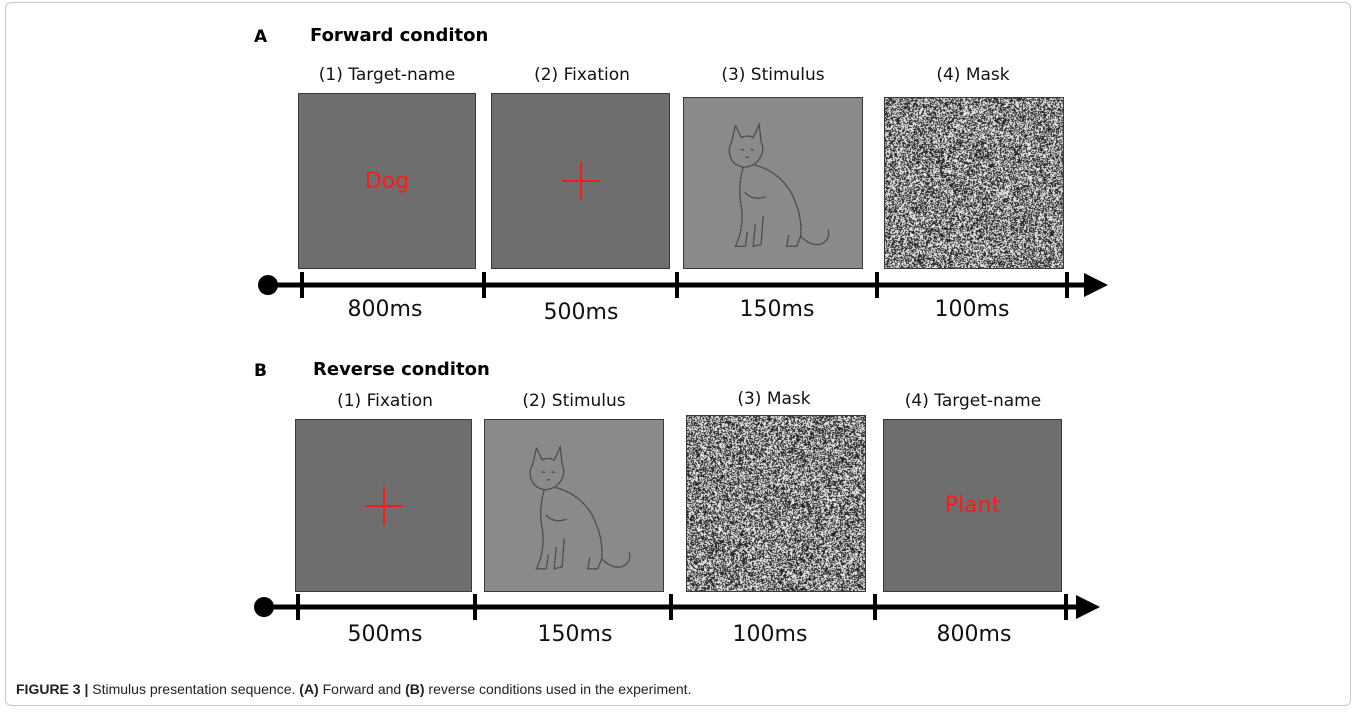 The height and width of the screenshot is (712, 1358). I want to click on panel-b-mask-screen, so click(776, 503).